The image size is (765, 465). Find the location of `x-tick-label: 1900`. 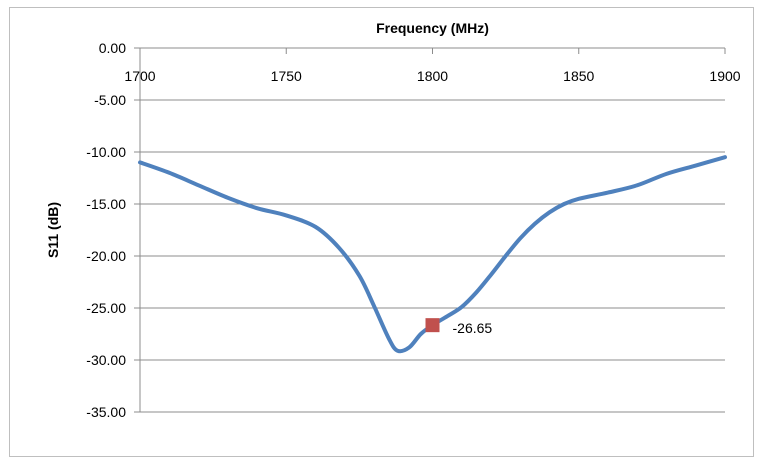

x-tick-label: 1900 is located at coordinates (724, 76).